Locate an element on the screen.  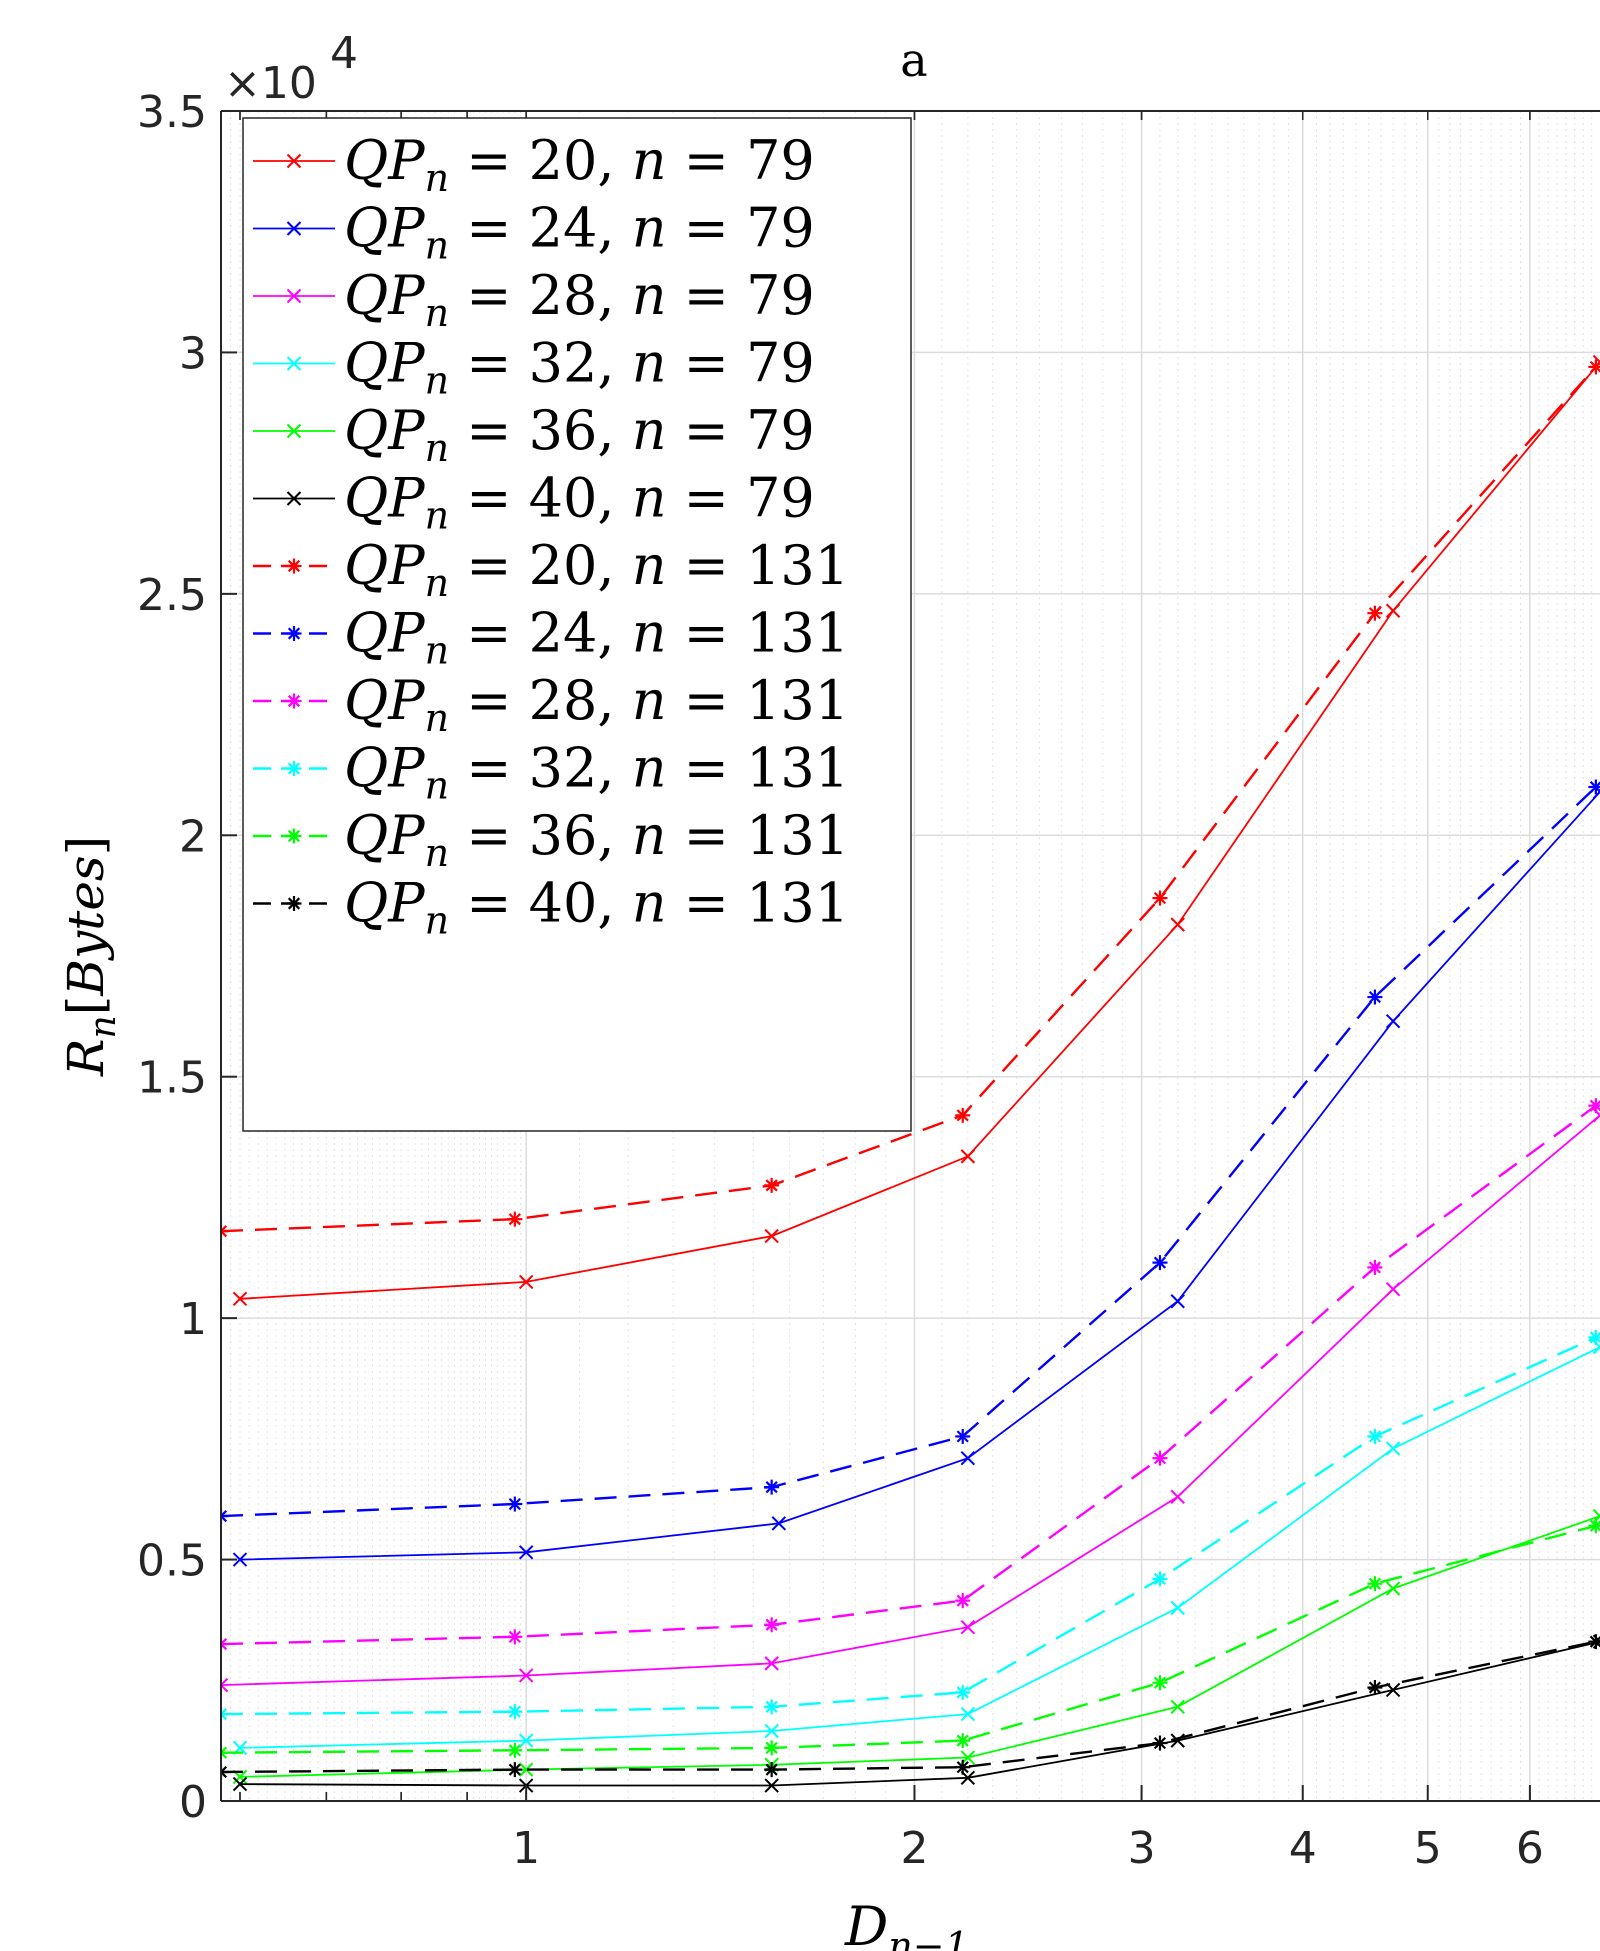
y-axis-label: Rn[Bytes] is located at coordinates (90, 956).